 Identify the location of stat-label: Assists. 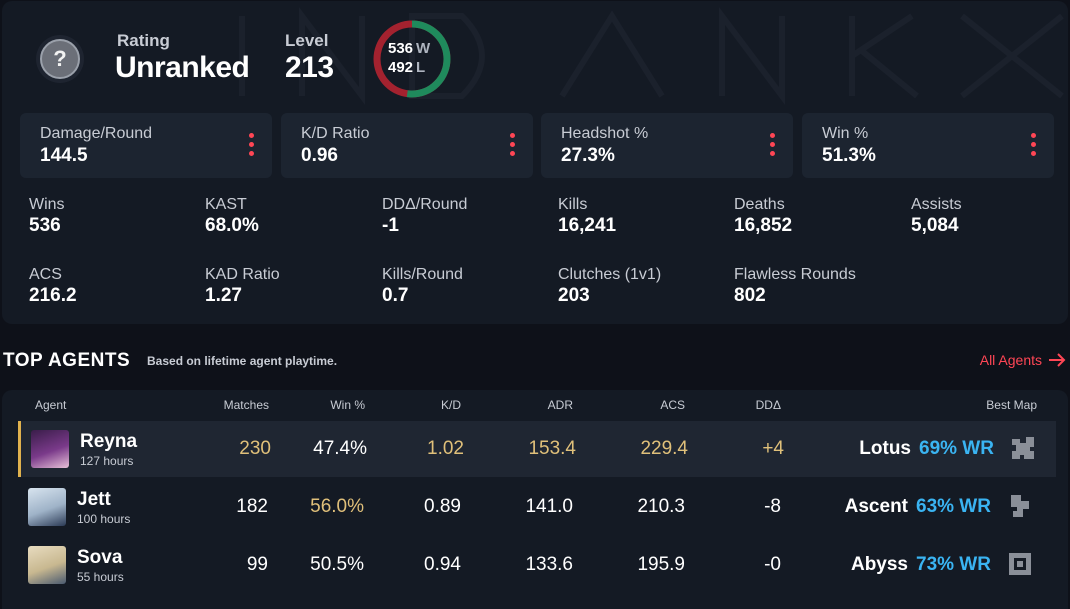
(936, 204).